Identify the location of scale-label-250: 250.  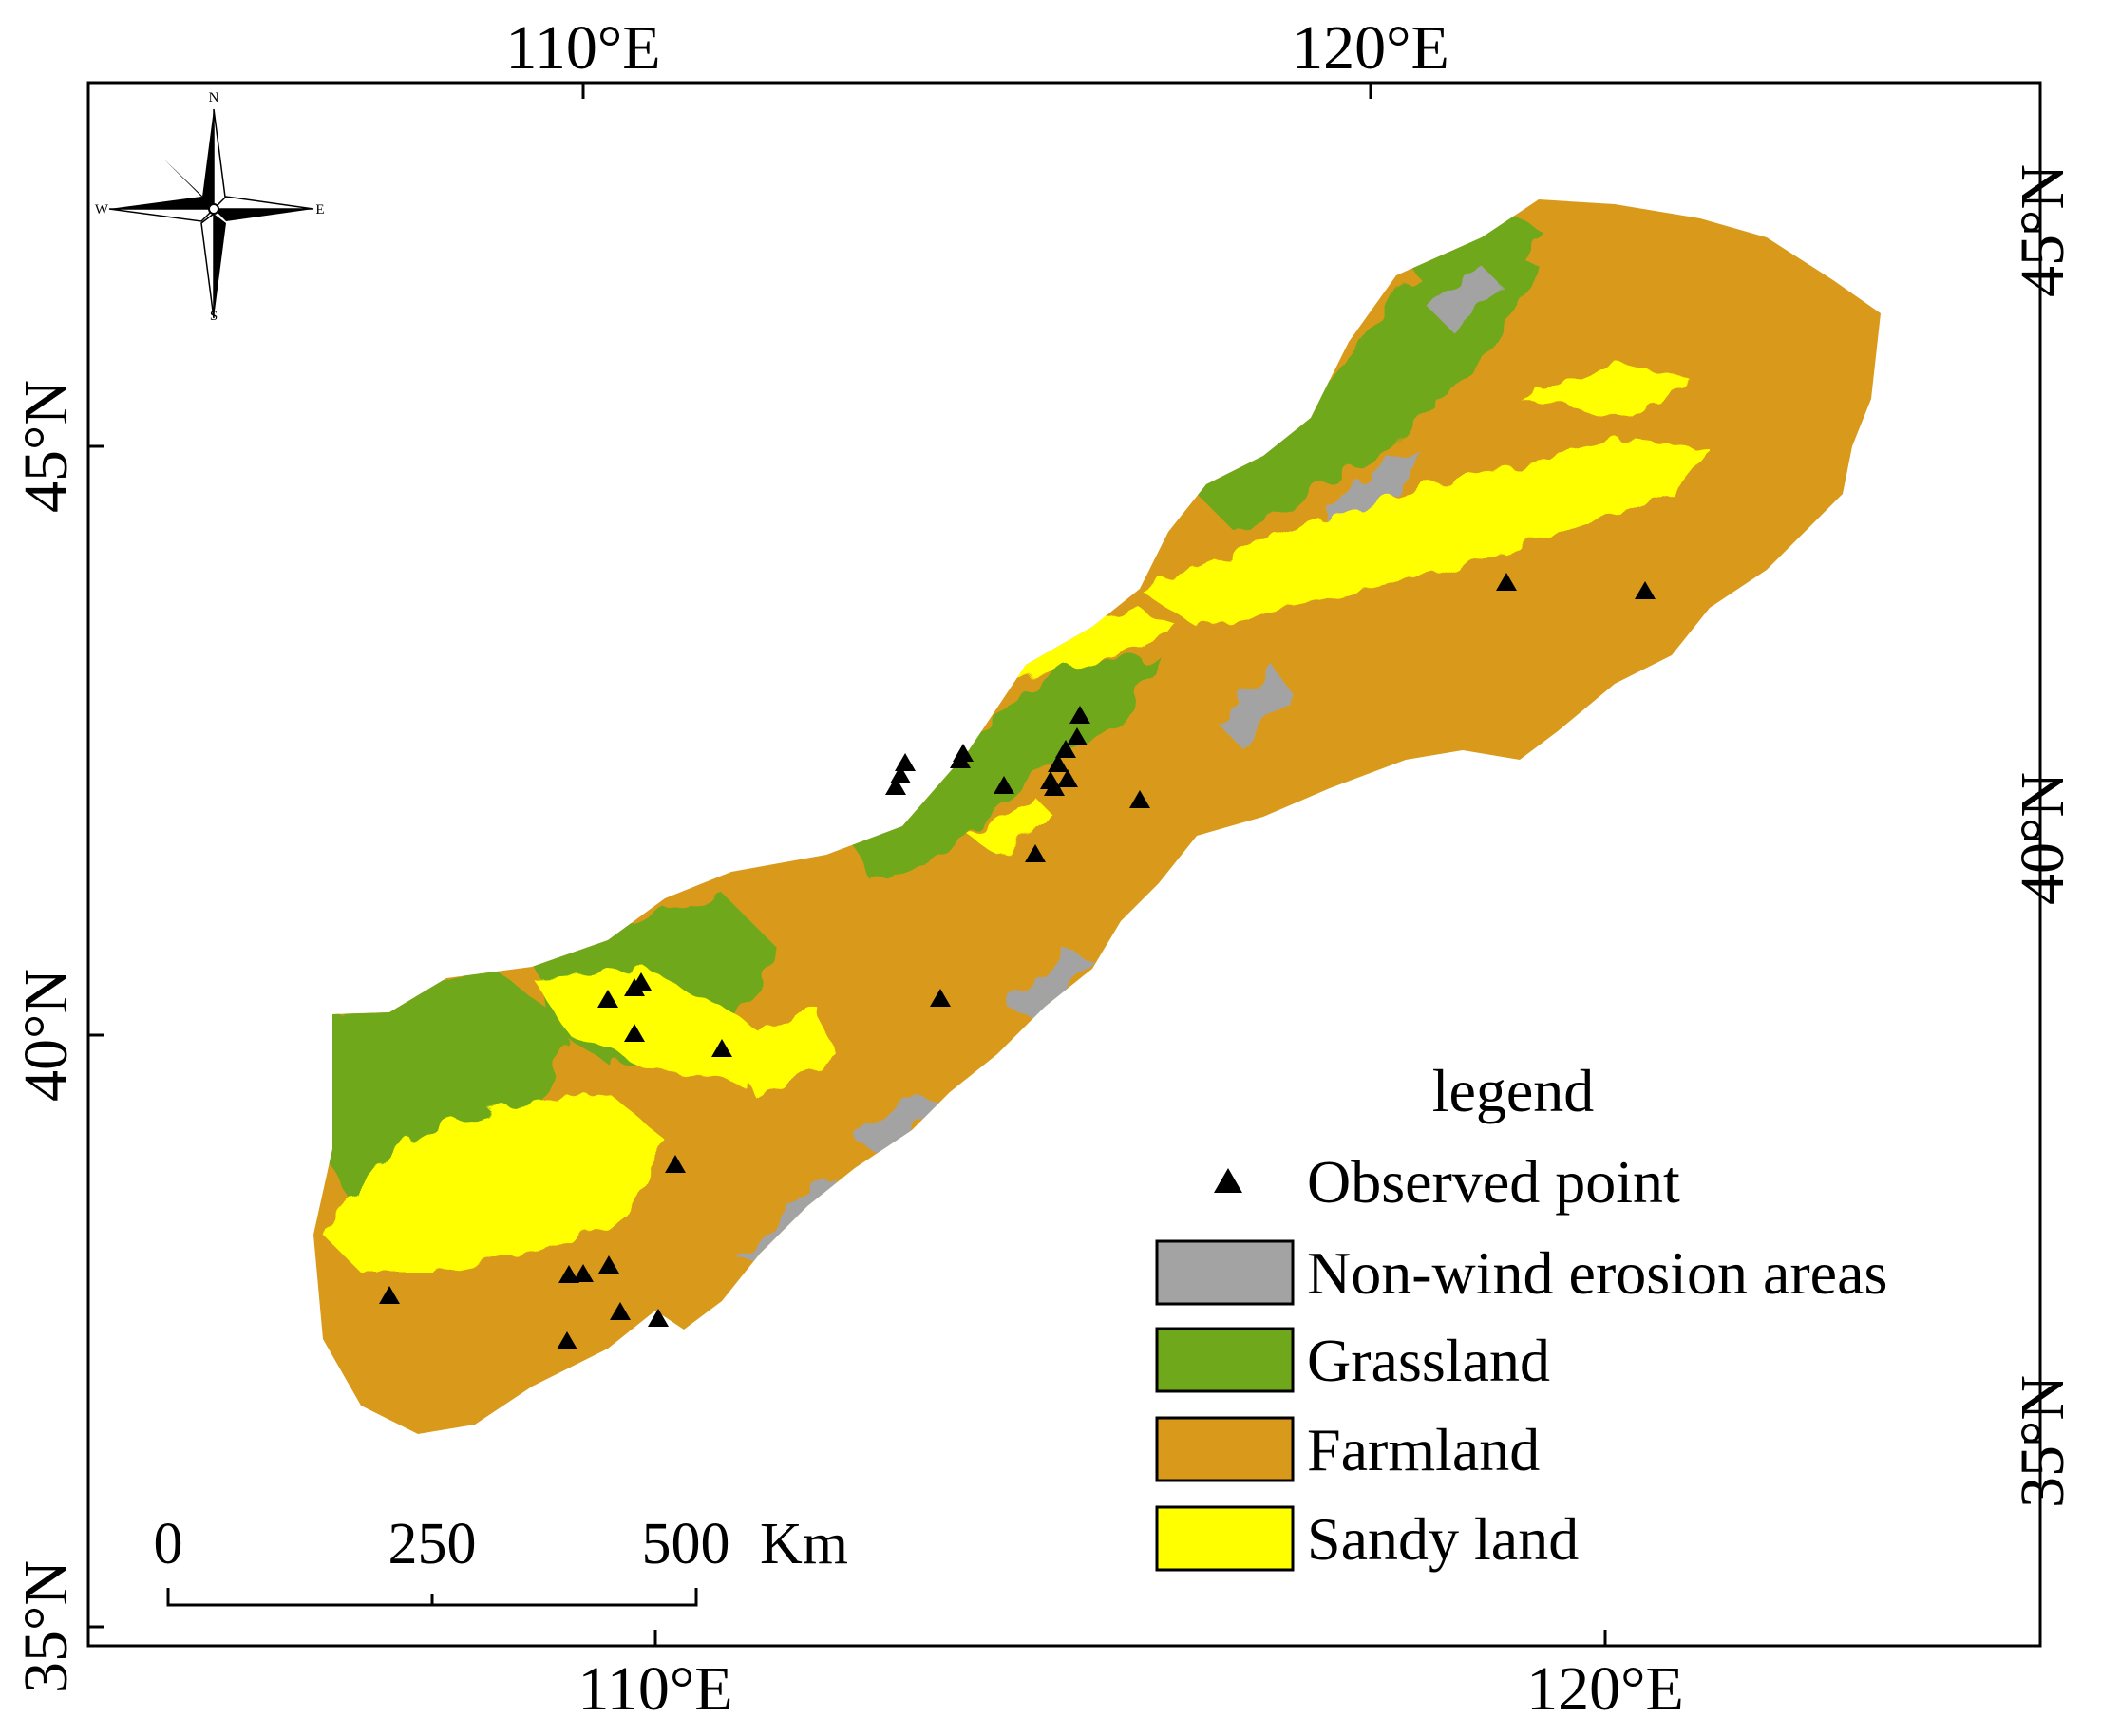
(432, 1544).